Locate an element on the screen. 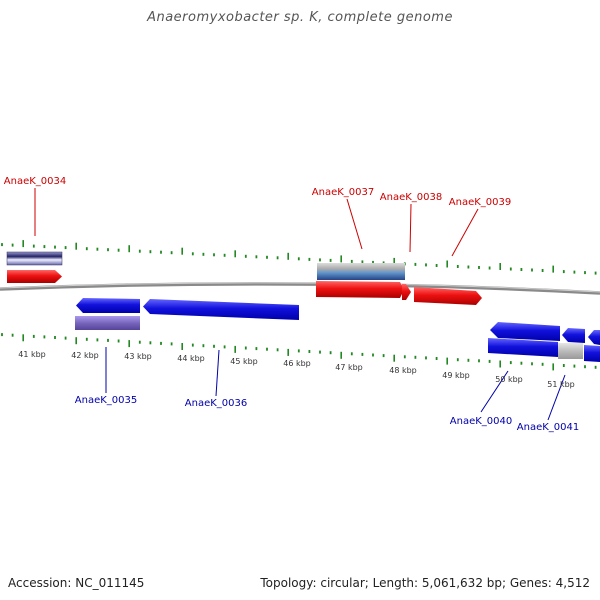 The height and width of the screenshot is (600, 600). feature-track-steel is located at coordinates (361, 271).